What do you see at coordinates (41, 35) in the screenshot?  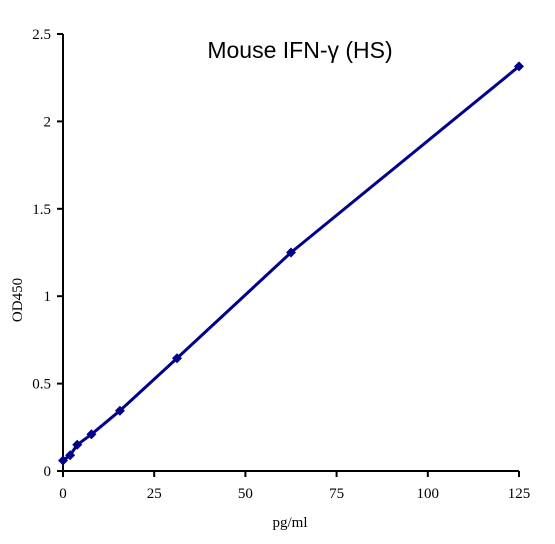 I see `y-tick-label: 2.5` at bounding box center [41, 35].